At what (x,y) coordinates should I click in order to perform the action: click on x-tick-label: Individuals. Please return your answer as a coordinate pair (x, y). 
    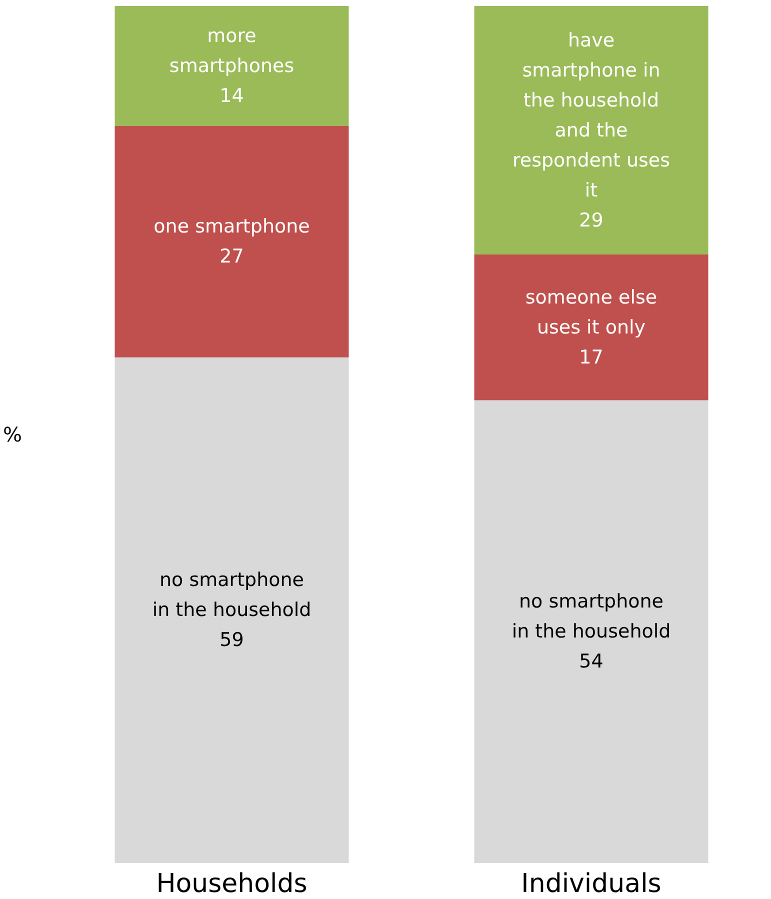
    Looking at the image, I should click on (591, 884).